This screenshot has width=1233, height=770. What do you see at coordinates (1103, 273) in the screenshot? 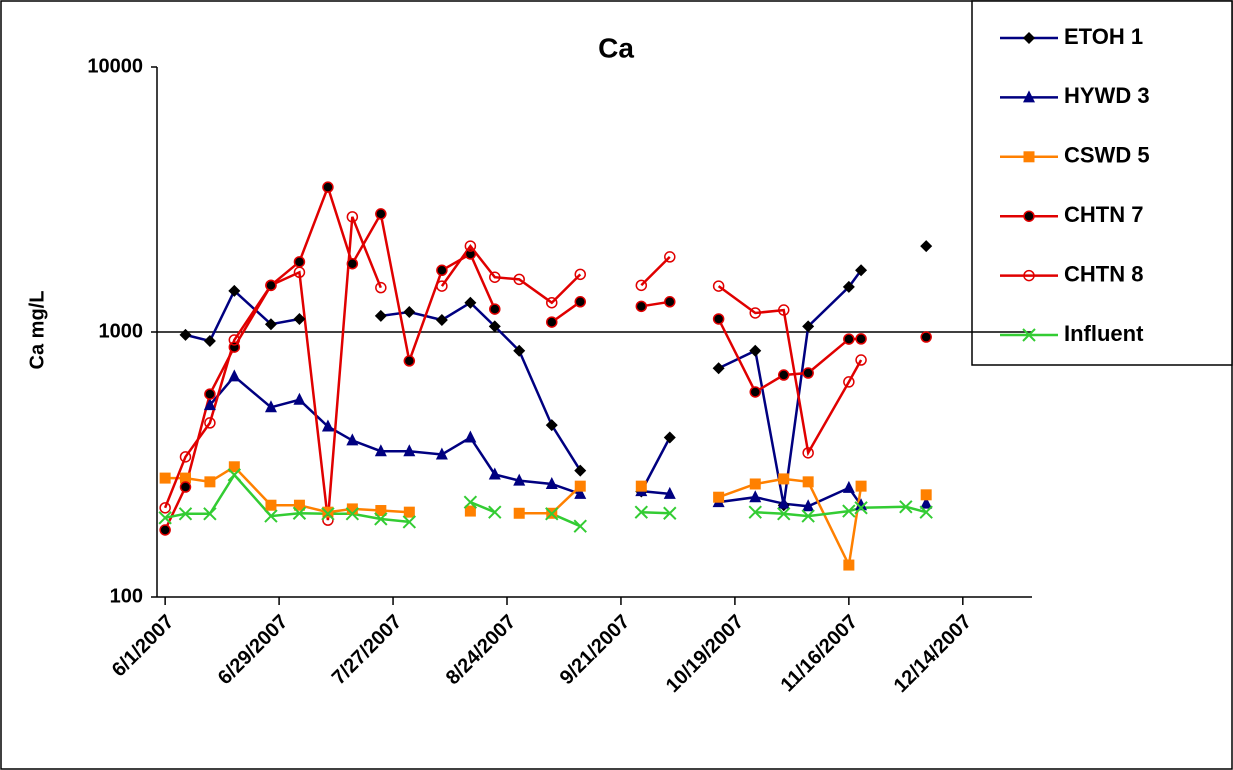
I see `legend-label: CHTN 8` at bounding box center [1103, 273].